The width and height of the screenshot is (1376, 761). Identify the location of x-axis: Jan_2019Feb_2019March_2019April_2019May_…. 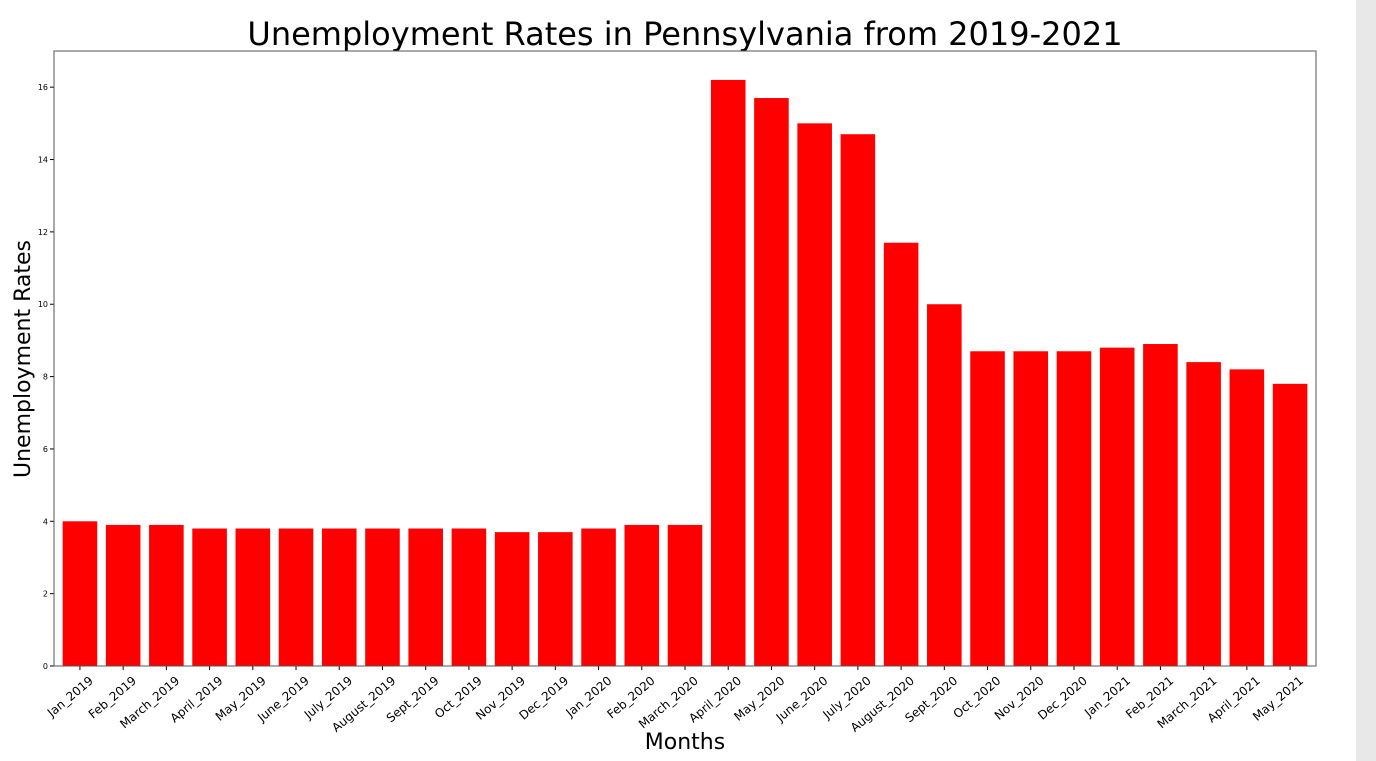
(675, 700).